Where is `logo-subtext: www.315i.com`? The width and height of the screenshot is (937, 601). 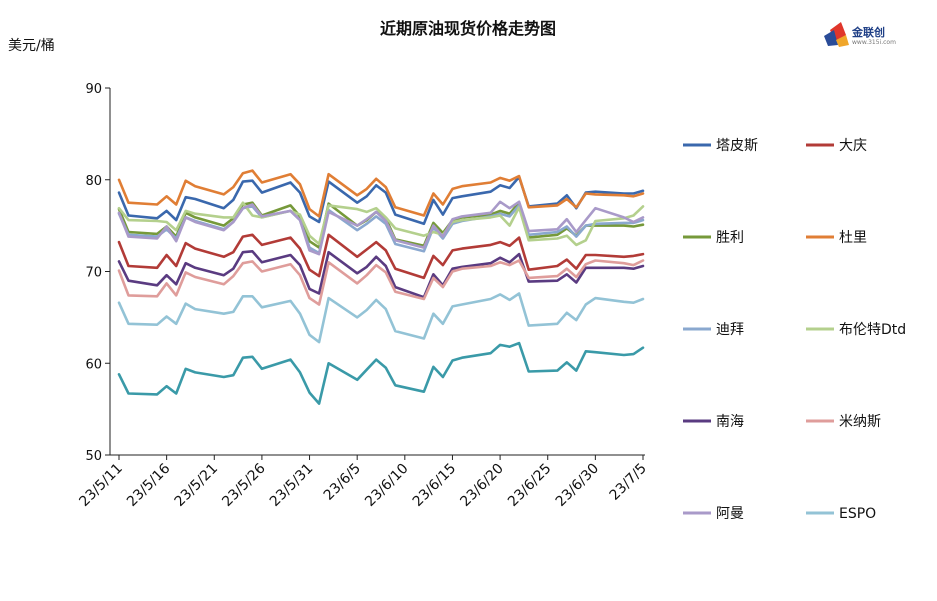 logo-subtext: www.315i.com is located at coordinates (874, 42).